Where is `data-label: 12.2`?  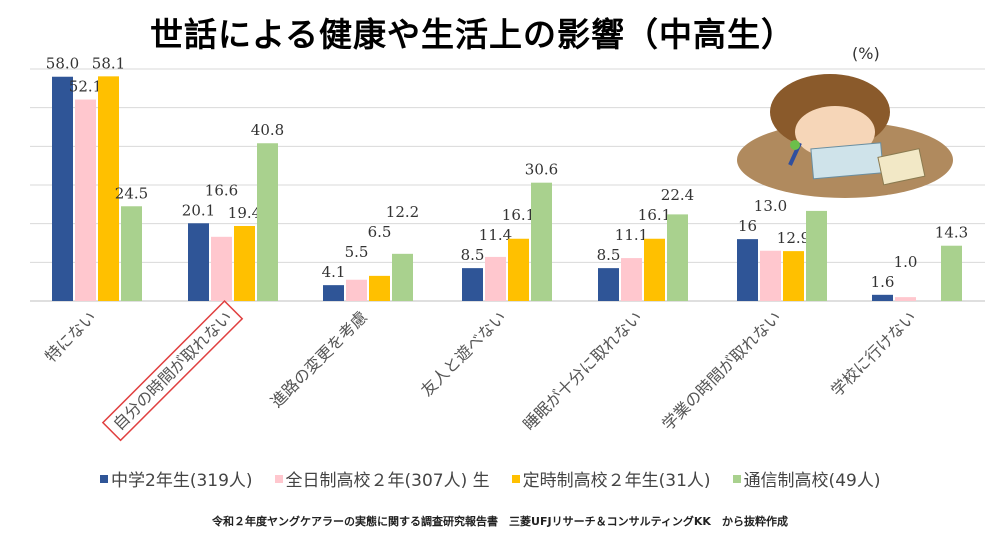 data-label: 12.2 is located at coordinates (402, 212).